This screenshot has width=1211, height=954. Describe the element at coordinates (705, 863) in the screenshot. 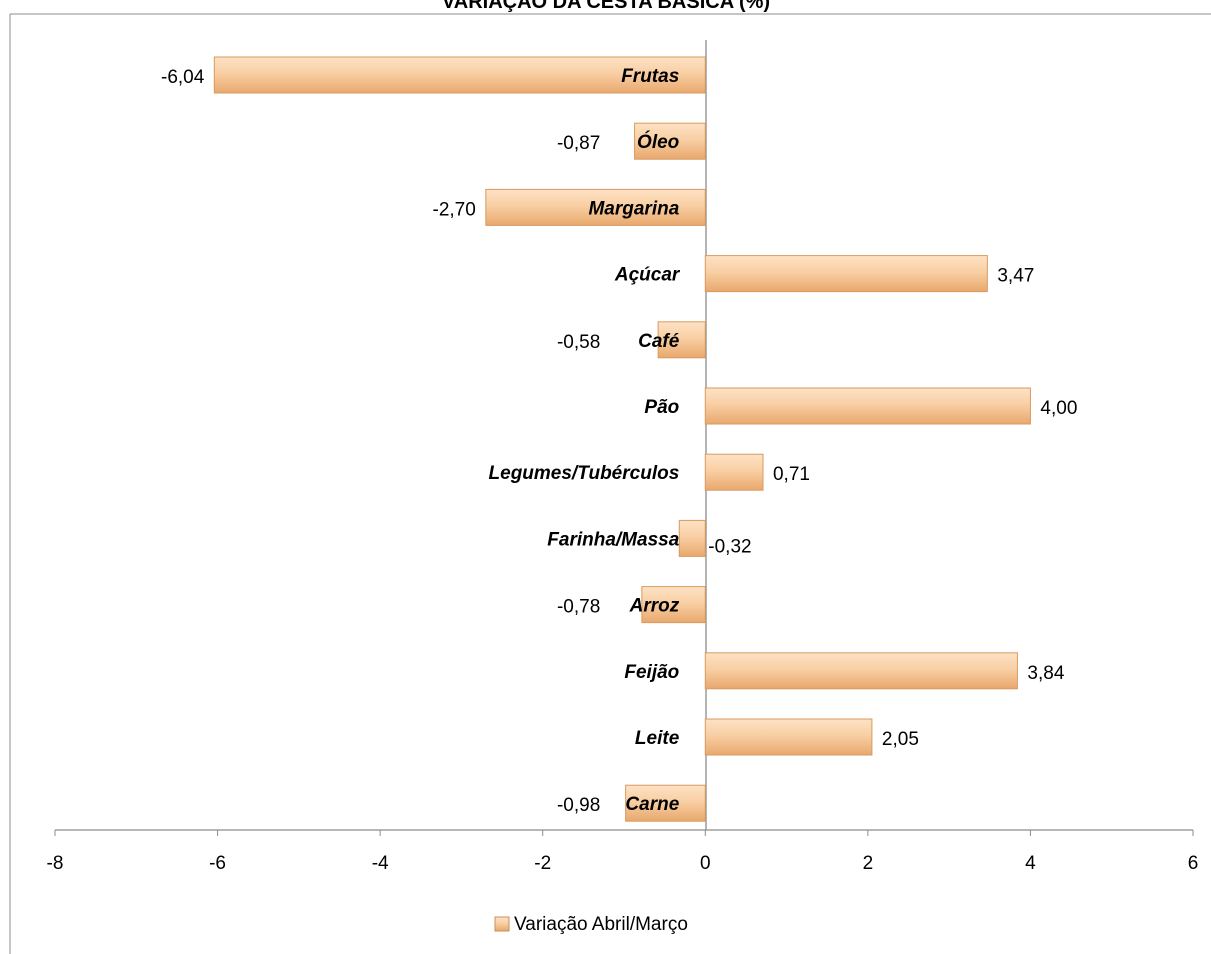

I see `x-tick-label: 0` at that location.